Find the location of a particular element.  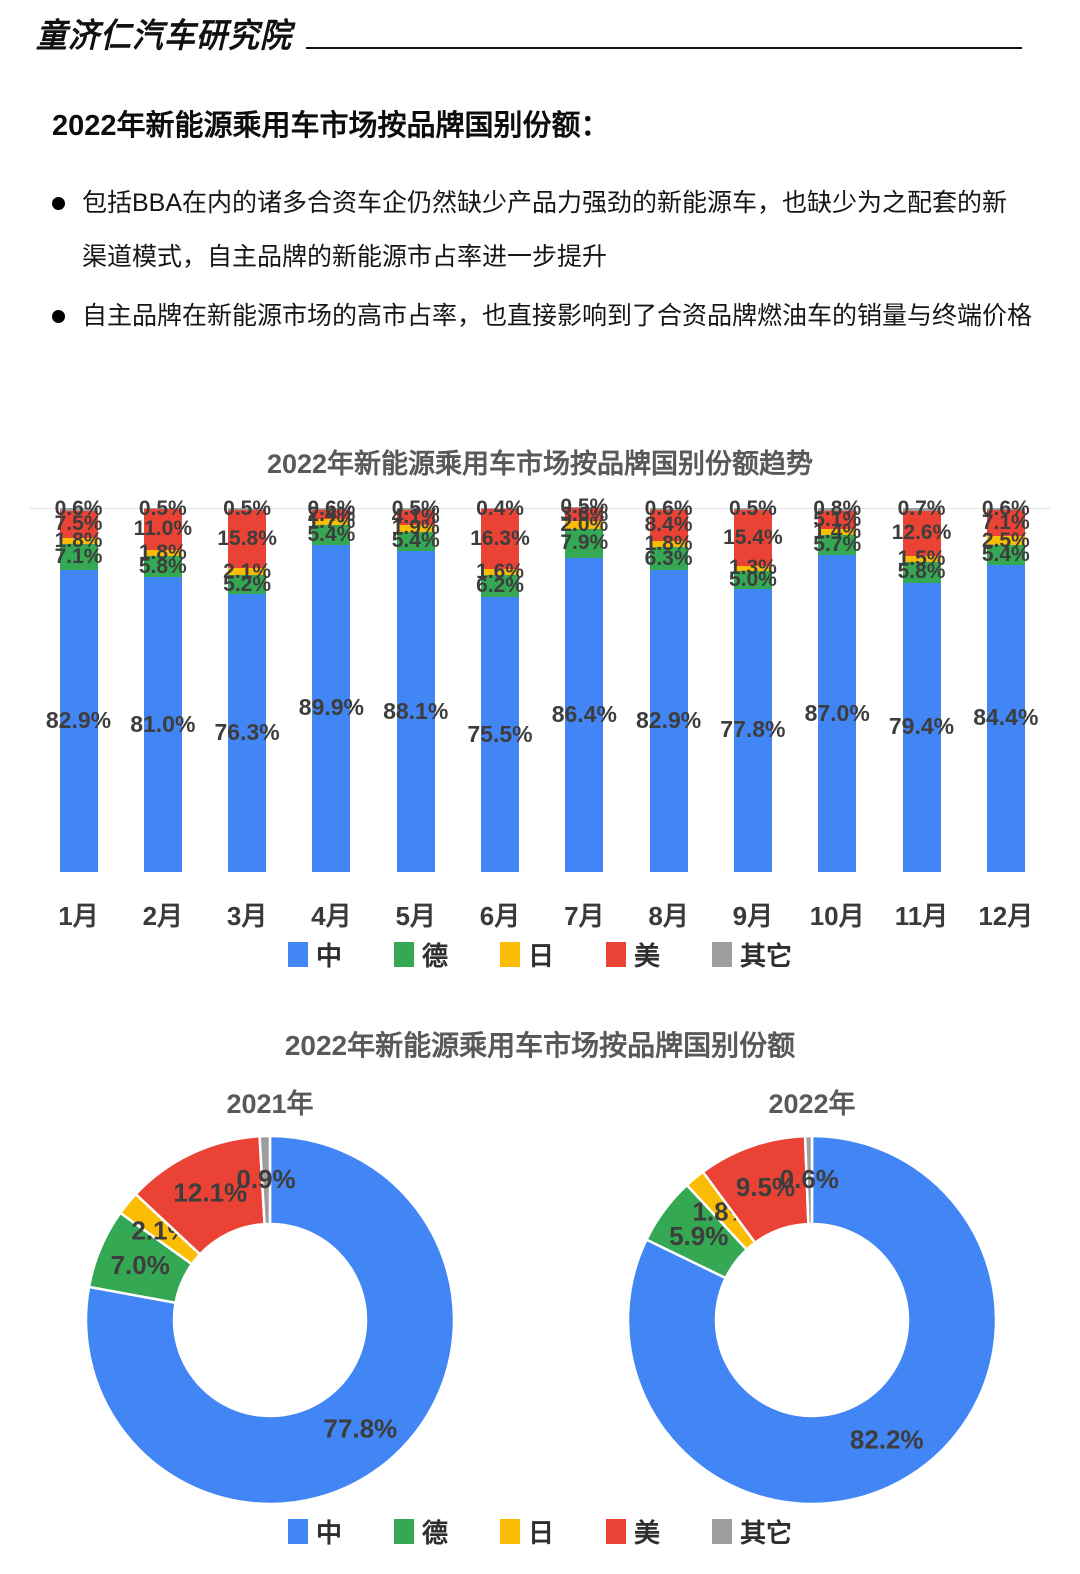

bar-value-label-其它-3月: 0.5% is located at coordinates (247, 509).